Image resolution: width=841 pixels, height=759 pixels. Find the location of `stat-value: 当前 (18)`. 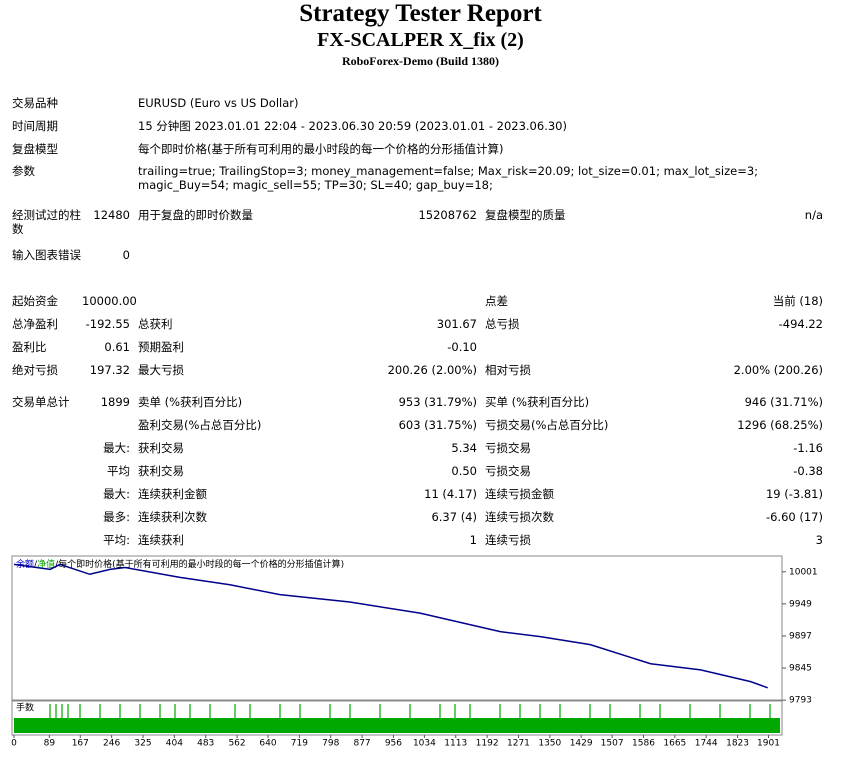

stat-value: 当前 (18) is located at coordinates (797, 301).